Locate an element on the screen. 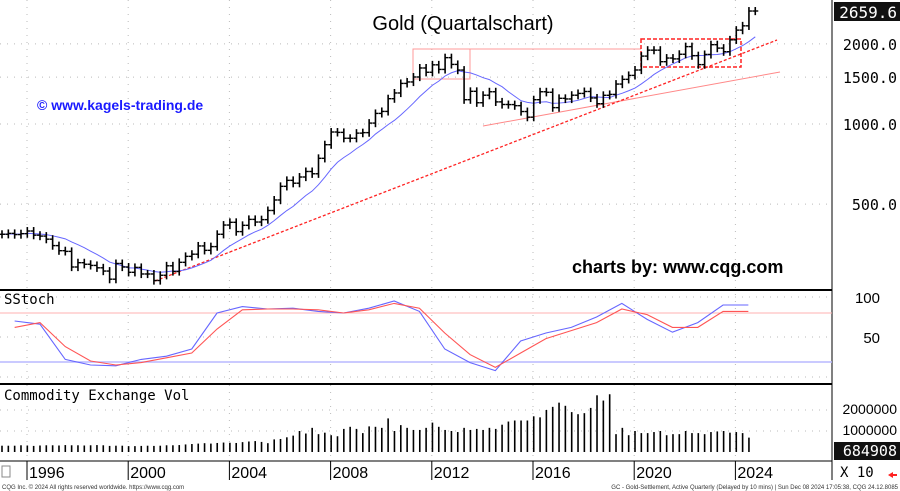 This screenshot has height=491, width=900. stoch-d-line is located at coordinates (381, 335).